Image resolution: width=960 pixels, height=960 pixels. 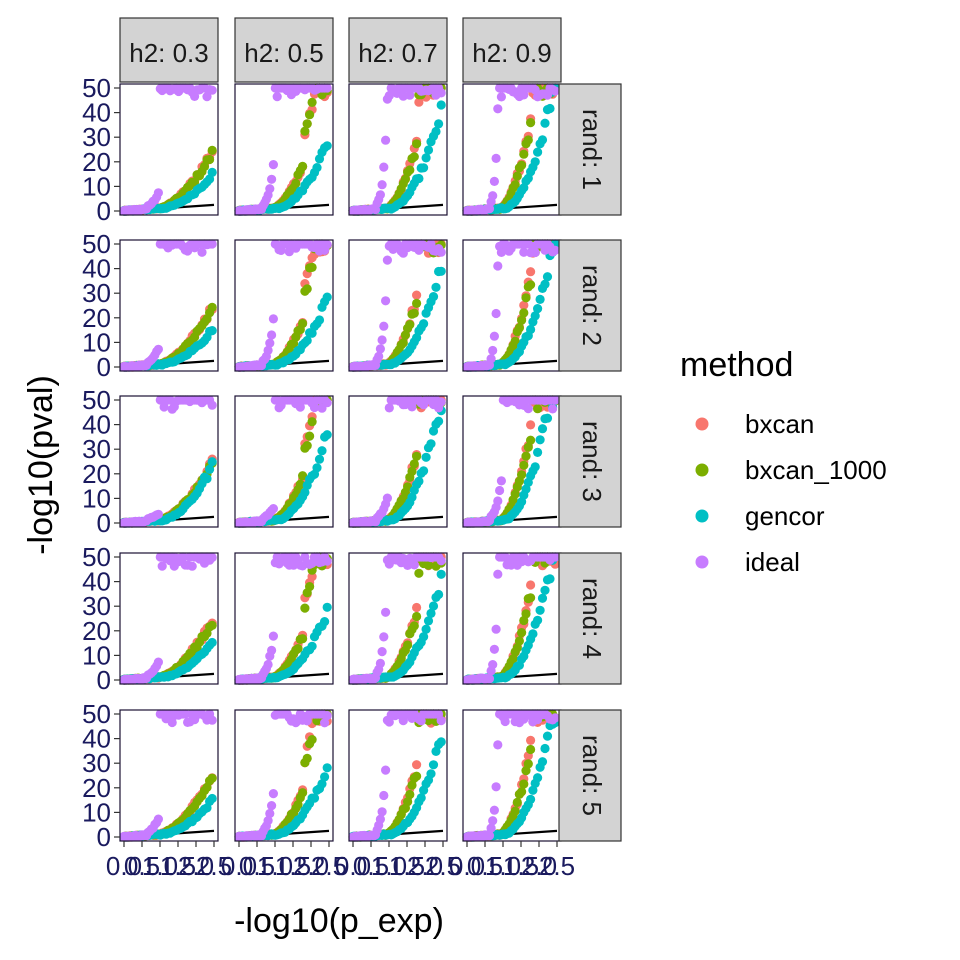 I want to click on legend-item: gencor, so click(x=760, y=516).